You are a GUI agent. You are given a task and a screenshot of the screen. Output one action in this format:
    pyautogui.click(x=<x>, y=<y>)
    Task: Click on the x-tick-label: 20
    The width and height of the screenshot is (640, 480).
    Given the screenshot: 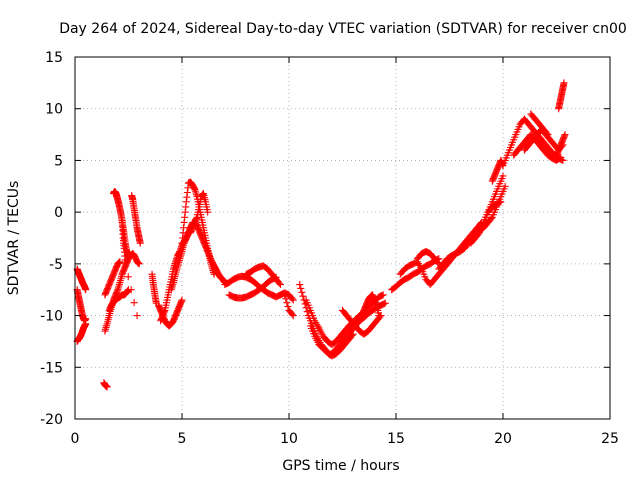 What is the action you would take?
    pyautogui.click(x=503, y=439)
    